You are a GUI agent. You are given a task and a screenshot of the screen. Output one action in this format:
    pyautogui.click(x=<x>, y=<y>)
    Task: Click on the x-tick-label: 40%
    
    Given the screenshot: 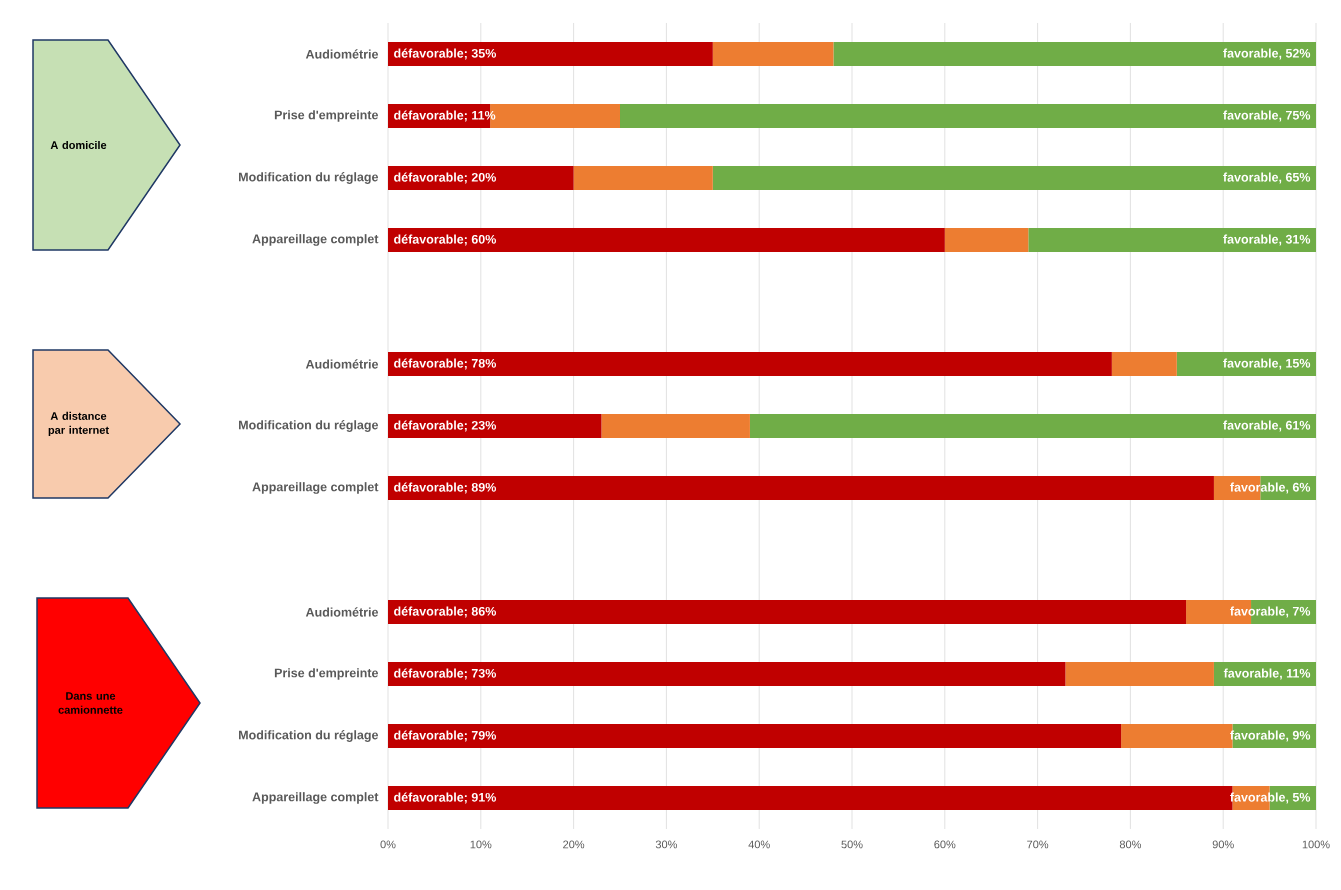 What is the action you would take?
    pyautogui.click(x=759, y=844)
    